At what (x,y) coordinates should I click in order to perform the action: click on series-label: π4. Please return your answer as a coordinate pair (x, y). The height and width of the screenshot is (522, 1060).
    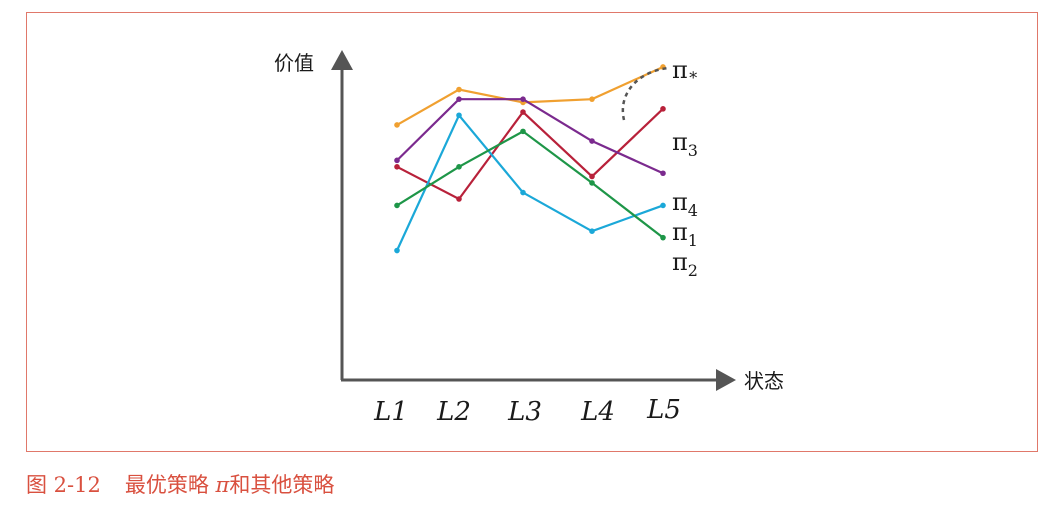
    Looking at the image, I should click on (685, 204).